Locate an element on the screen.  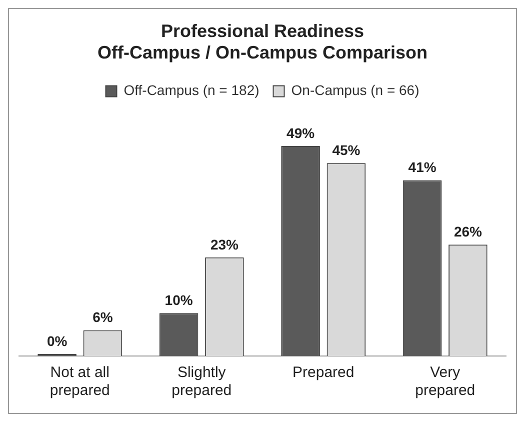
x-tick-label: Not at all prepared is located at coordinates (80, 382).